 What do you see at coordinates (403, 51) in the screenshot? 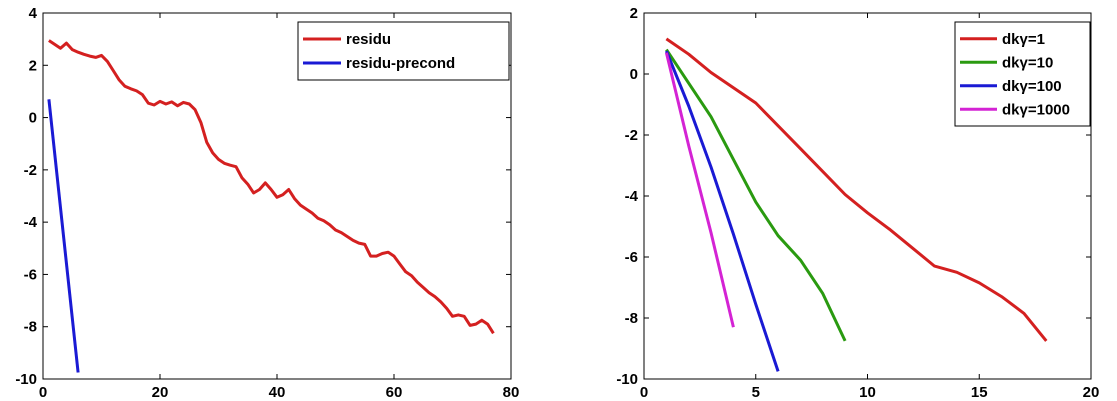
I see `legend-box` at bounding box center [403, 51].